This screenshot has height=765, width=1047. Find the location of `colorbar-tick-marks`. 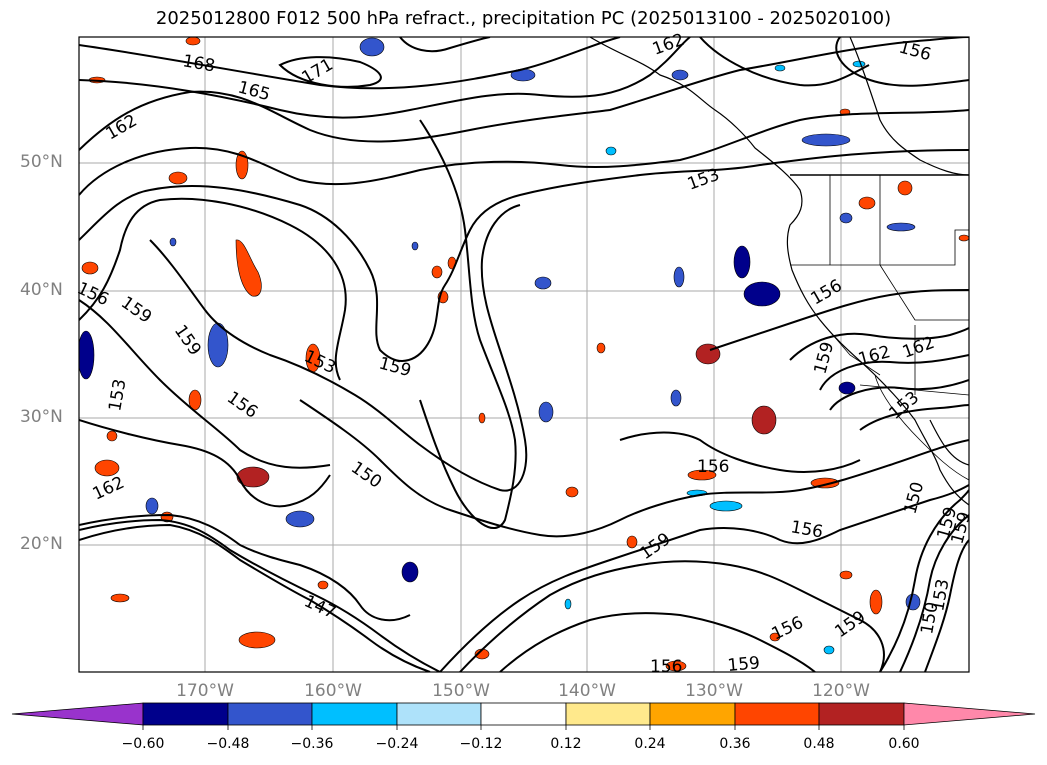

colorbar-tick-marks is located at coordinates (523, 727).